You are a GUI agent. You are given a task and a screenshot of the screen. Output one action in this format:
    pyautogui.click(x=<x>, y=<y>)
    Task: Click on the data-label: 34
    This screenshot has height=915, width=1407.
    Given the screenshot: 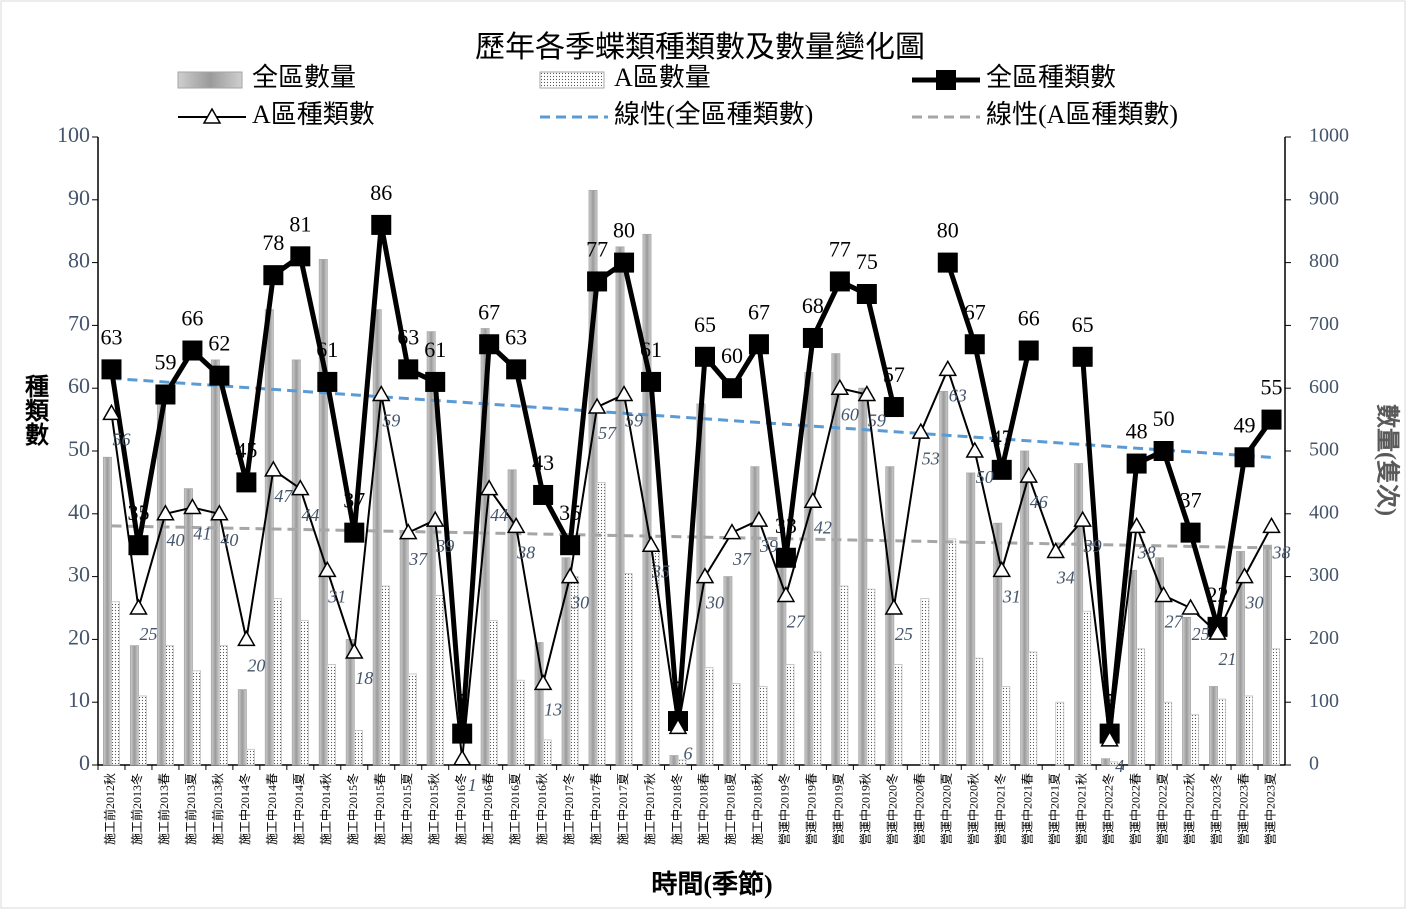 What is the action you would take?
    pyautogui.click(x=1065, y=578)
    